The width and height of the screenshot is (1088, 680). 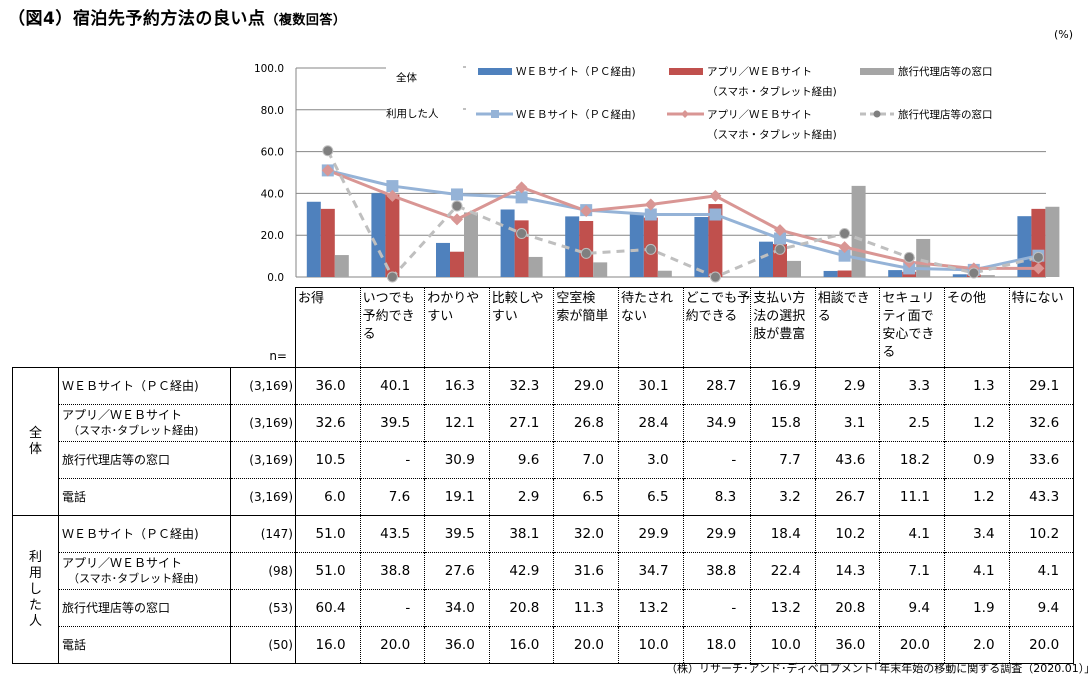 What do you see at coordinates (576, 71) in the screenshot?
I see `legend-label-web-pc-bar: ＷＥＢサイト（ＰＣ経由)` at bounding box center [576, 71].